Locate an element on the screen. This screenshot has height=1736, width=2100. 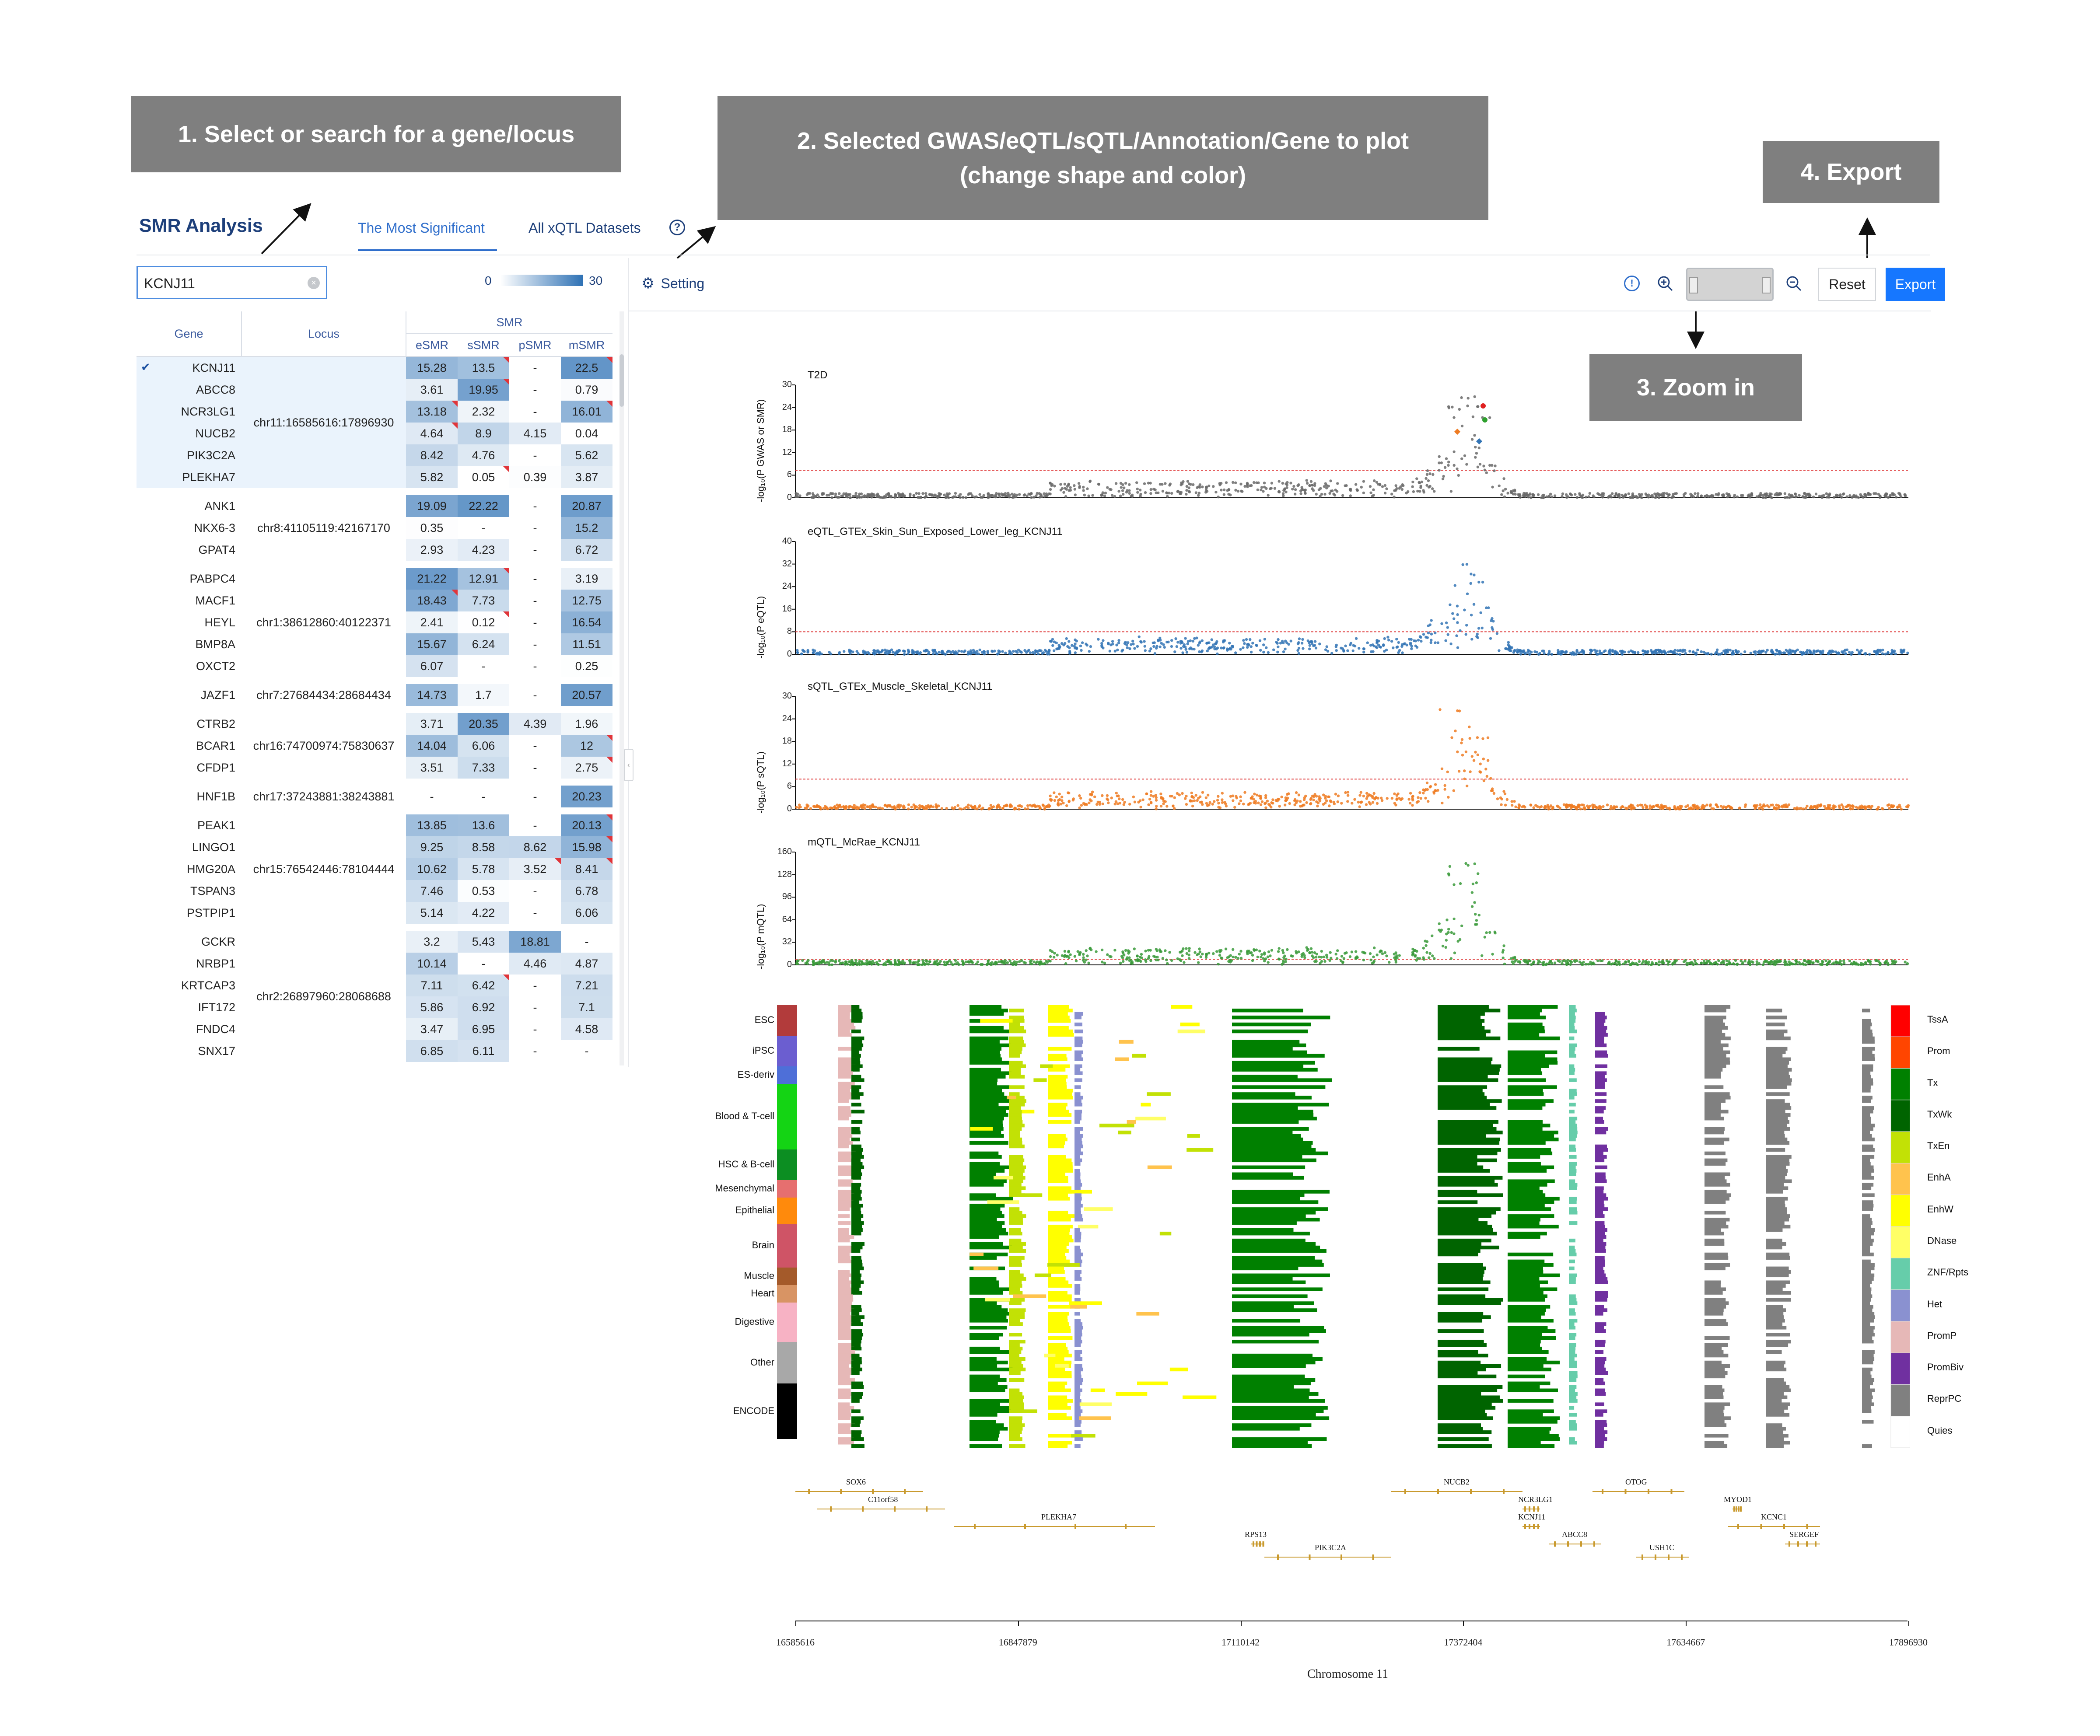
locus-cell: chr15:76542446:78104444 is located at coordinates (324, 869).